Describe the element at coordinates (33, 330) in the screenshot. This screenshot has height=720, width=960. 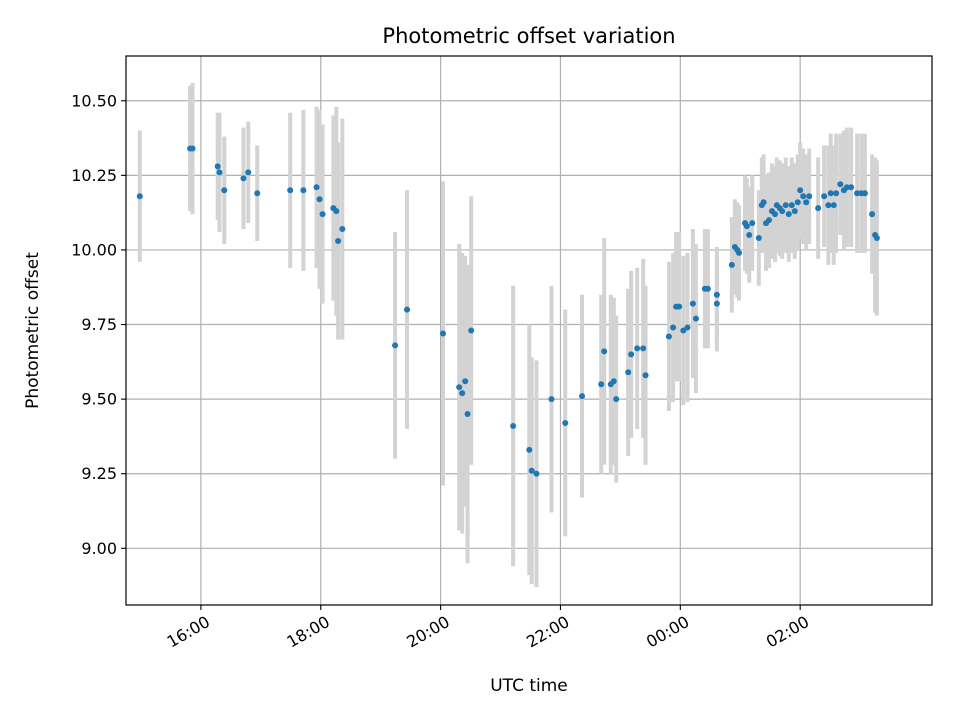
I see `y-axis-label: Photometric offset` at that location.